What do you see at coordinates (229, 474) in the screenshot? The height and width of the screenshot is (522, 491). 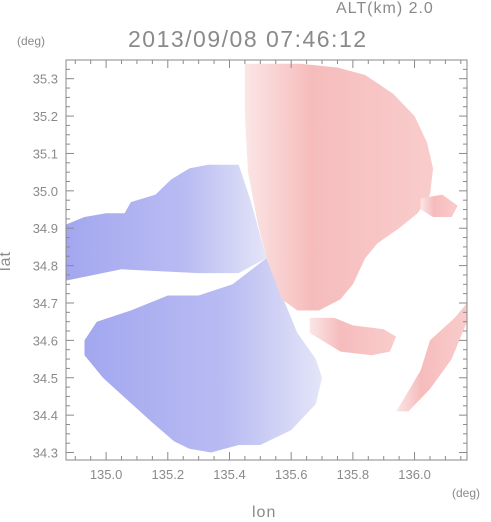 I see `x-tick-label: 135.4` at bounding box center [229, 474].